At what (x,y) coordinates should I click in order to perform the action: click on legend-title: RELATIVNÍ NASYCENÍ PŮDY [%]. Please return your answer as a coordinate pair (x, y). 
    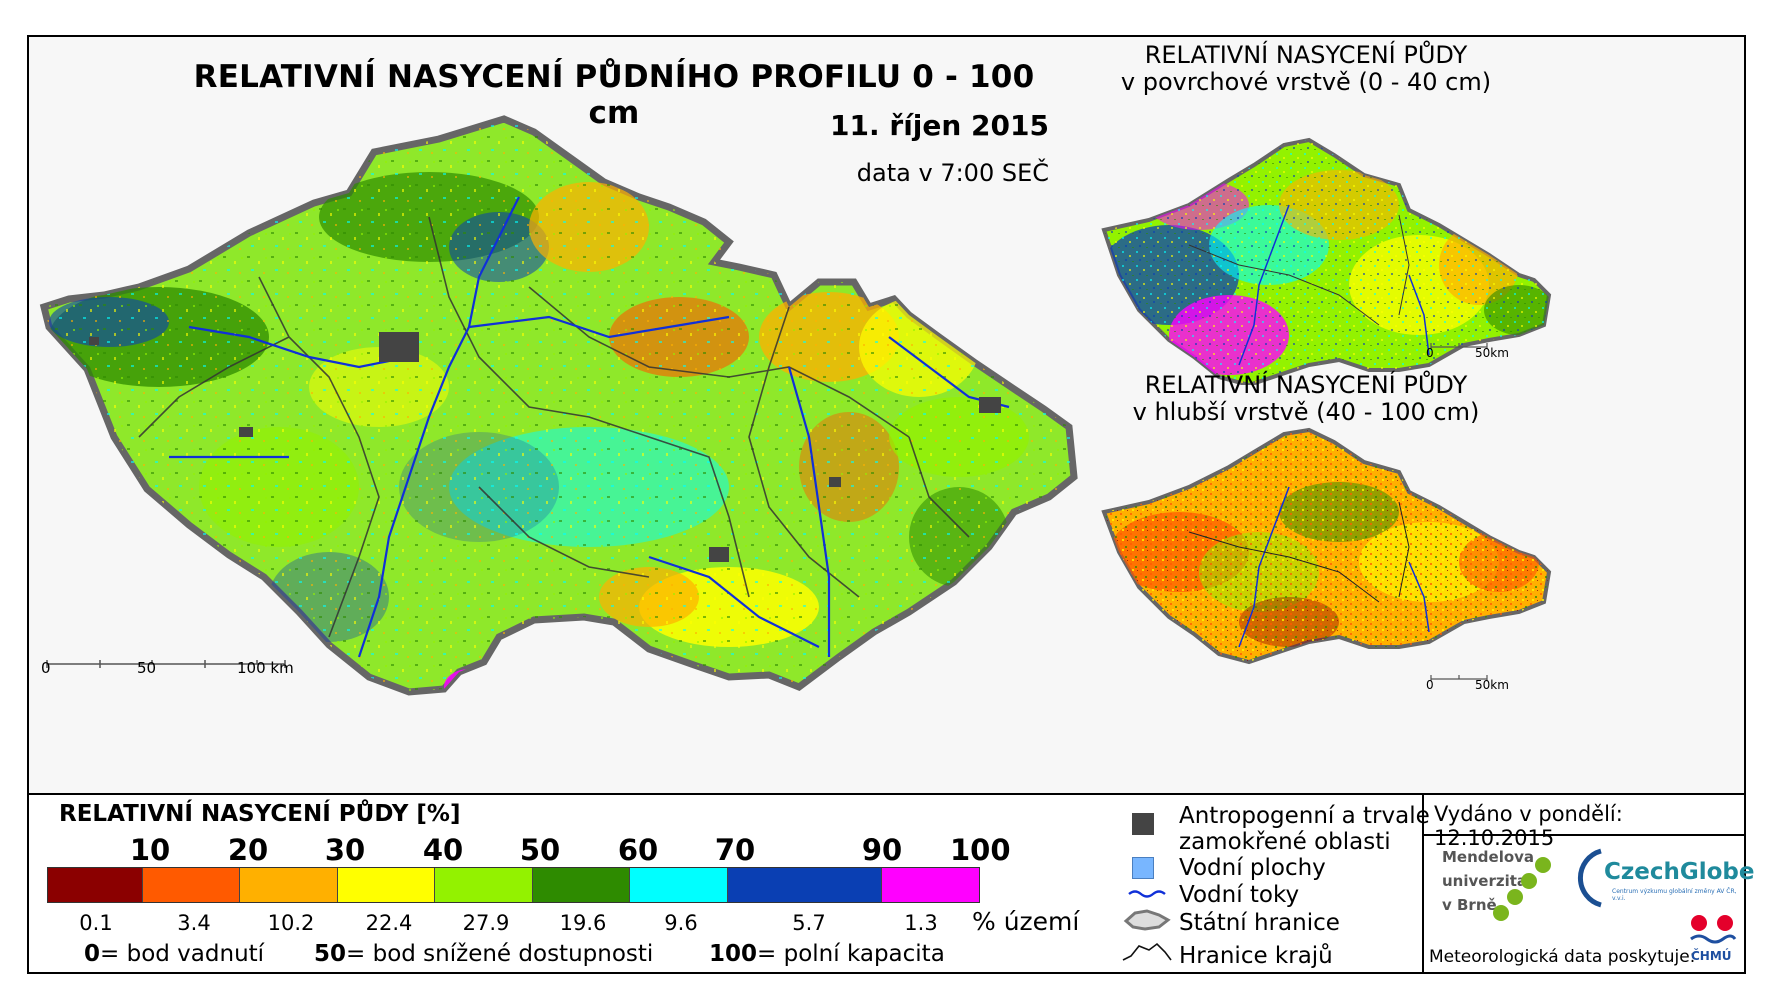
    Looking at the image, I should click on (260, 814).